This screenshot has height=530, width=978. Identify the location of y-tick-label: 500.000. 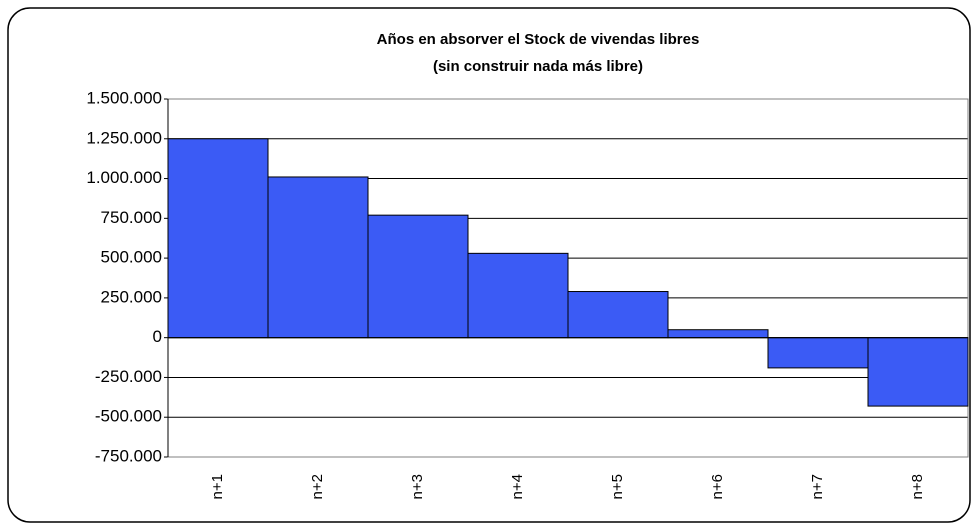
(131, 257).